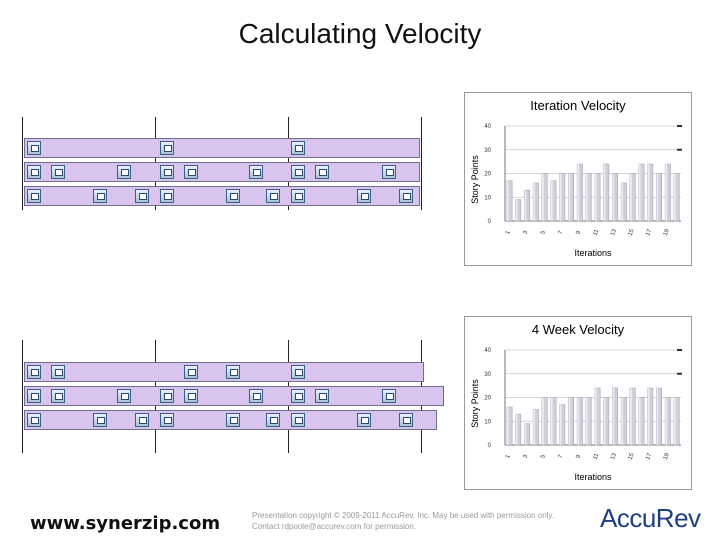  Describe the element at coordinates (649, 232) in the screenshot. I see `x-tick-label: 17` at that location.